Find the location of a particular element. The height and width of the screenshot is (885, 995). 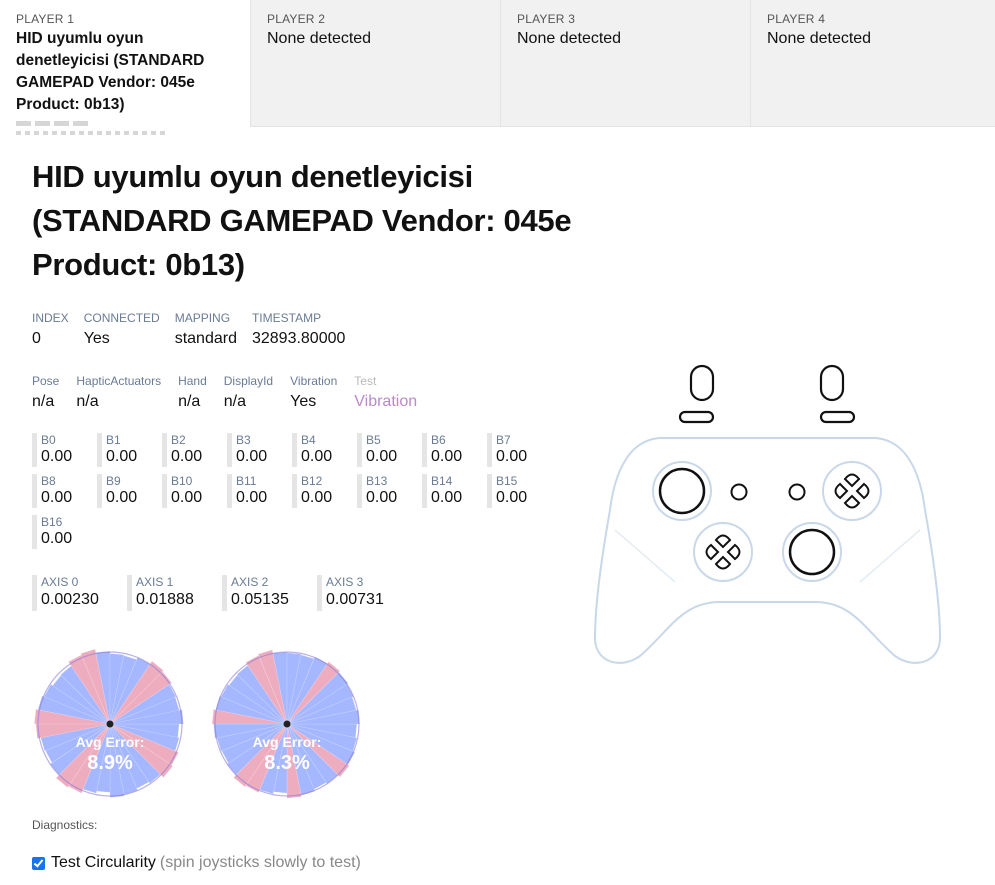

button-value: B7 0.00 is located at coordinates (519, 450).